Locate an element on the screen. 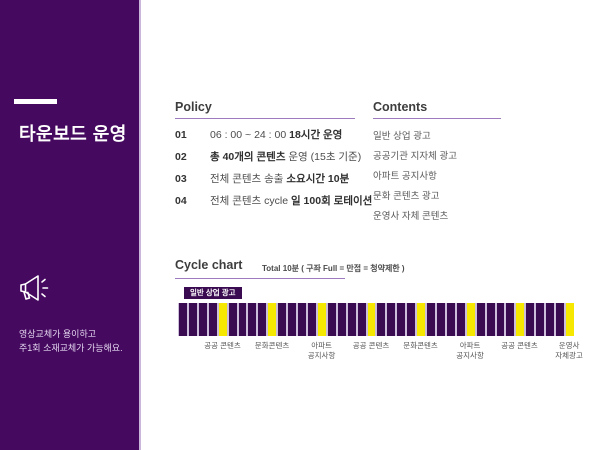 The width and height of the screenshot is (600, 450). caption-line-1: 영상교체가 용이하고 is located at coordinates (58, 334).